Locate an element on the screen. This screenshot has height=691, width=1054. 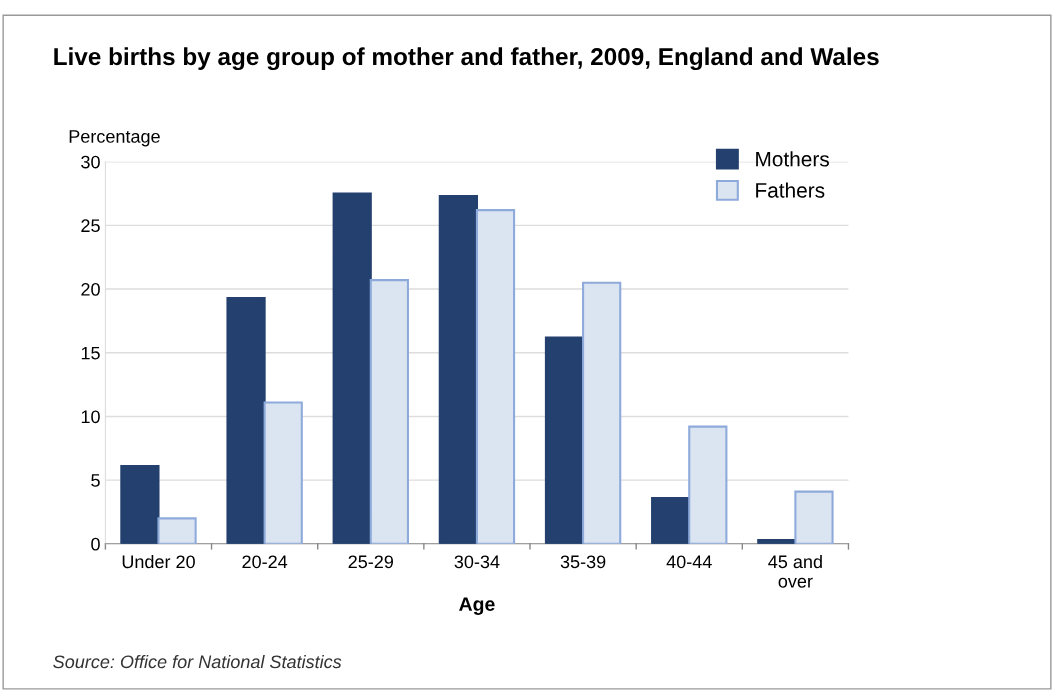
y-tick-label: 30 is located at coordinates (90, 162).